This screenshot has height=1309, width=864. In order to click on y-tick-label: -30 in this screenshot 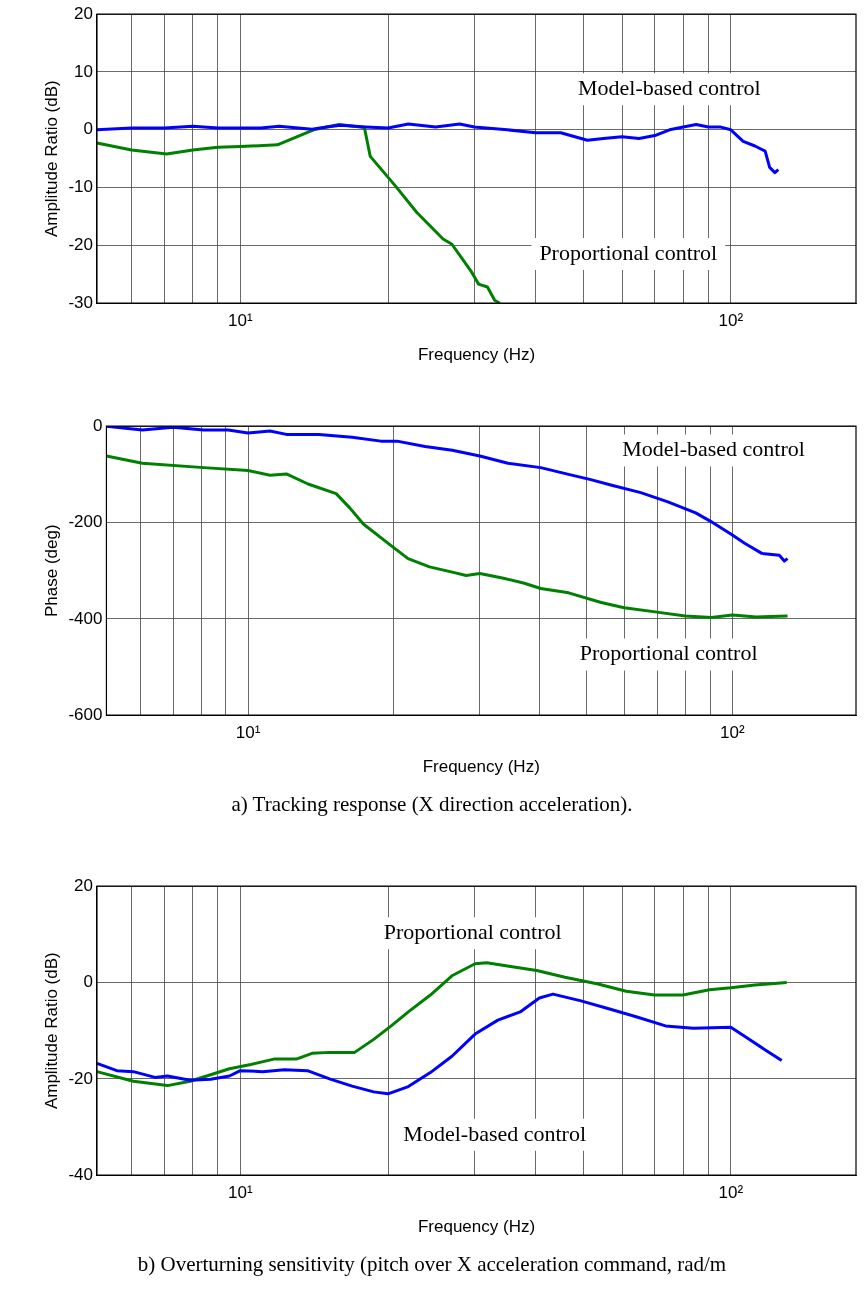, I will do `click(80, 302)`.